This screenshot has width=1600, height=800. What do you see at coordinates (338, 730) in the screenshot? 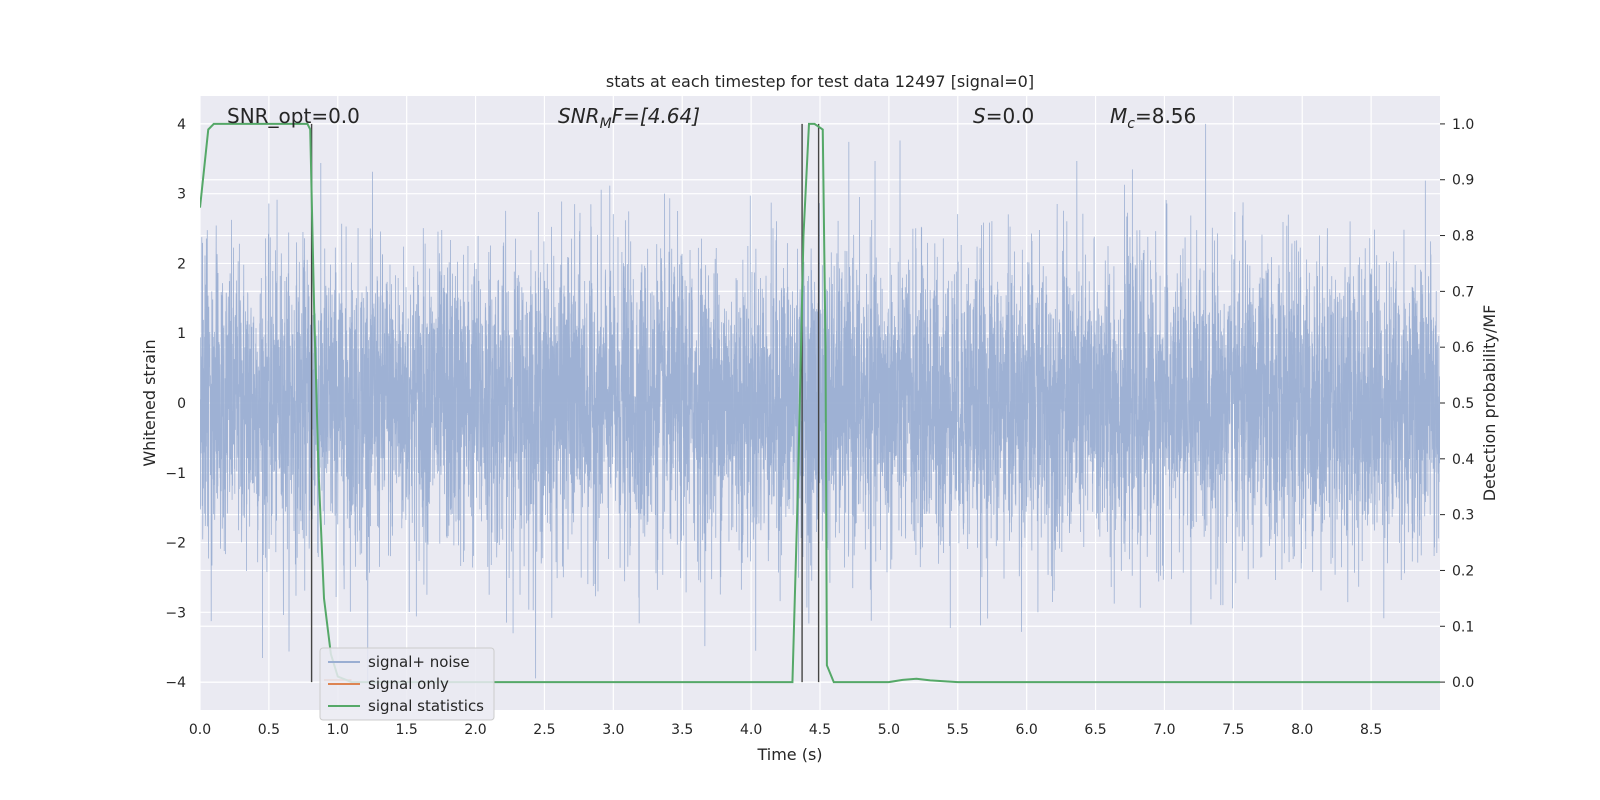
I see `x-tick-label: 1.0` at bounding box center [338, 730].